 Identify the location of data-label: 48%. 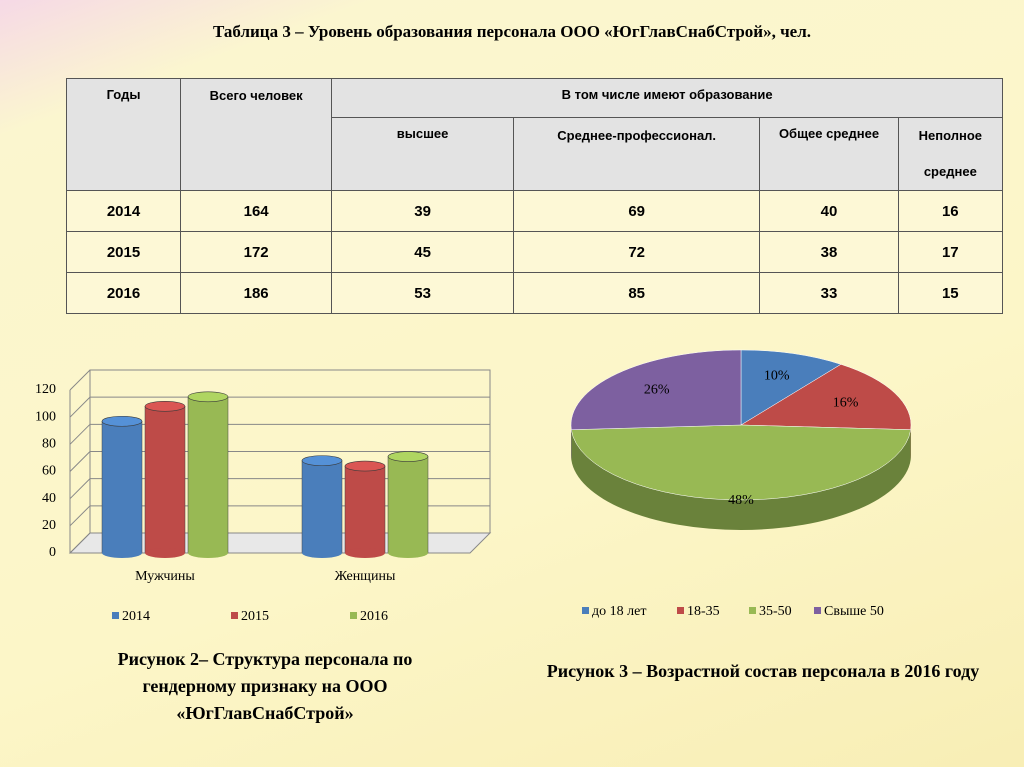
(741, 500).